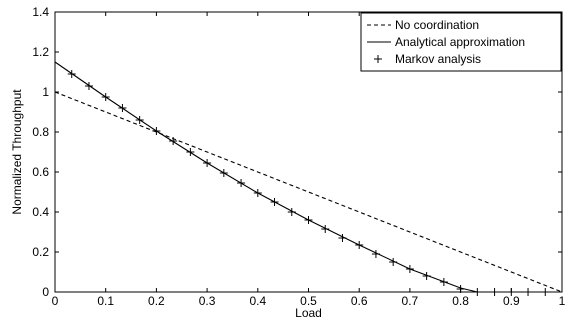 The image size is (571, 322). Describe the element at coordinates (105, 301) in the screenshot. I see `x-tick-label: 0.1` at that location.